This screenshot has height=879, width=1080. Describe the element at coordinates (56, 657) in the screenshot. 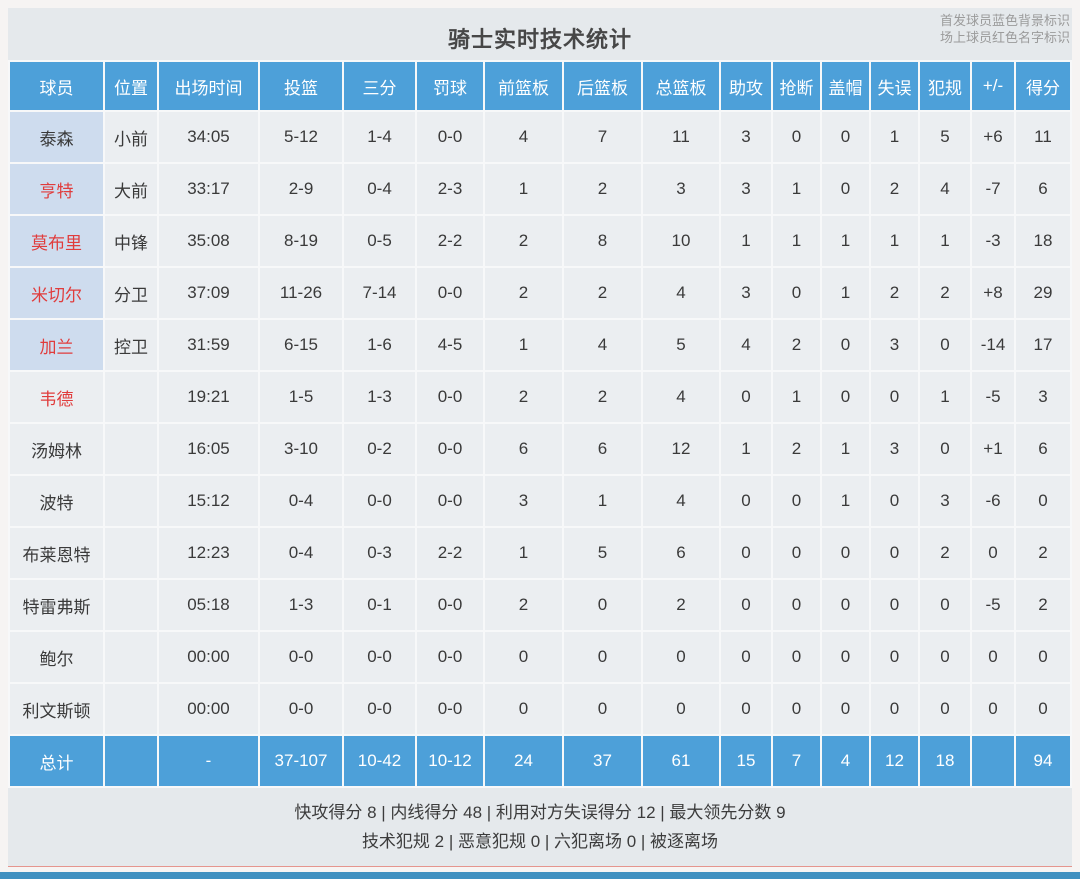

I see `player-name-cell: 鲍尔` at that location.